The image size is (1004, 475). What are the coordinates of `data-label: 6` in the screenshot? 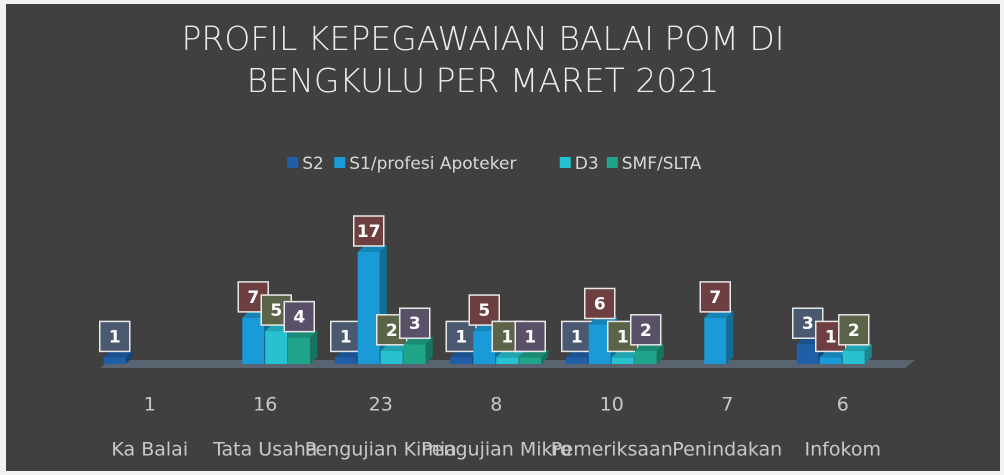 It's located at (600, 304).